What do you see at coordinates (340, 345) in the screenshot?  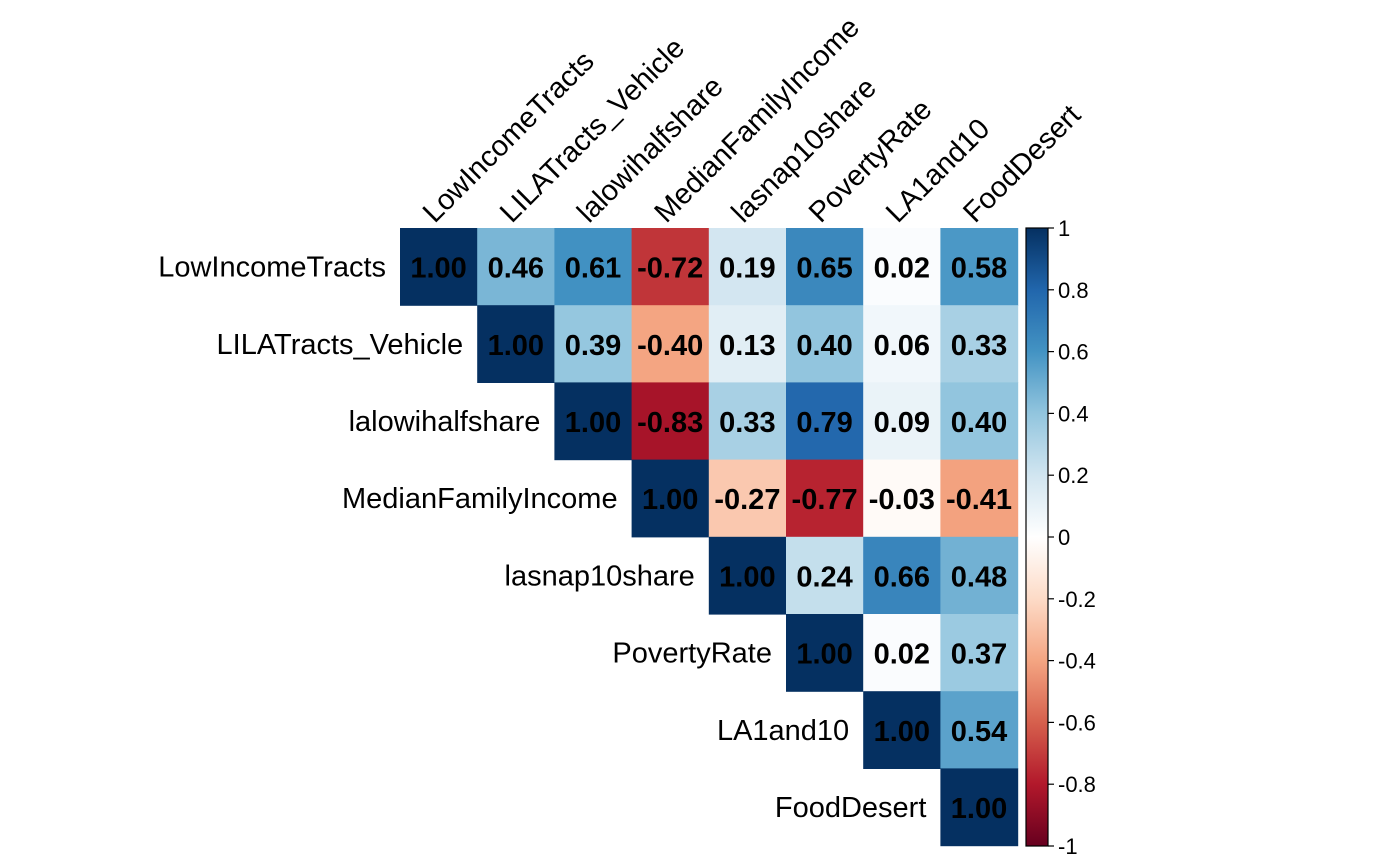 I see `row-label-1: LILATracts_Vehicle` at bounding box center [340, 345].